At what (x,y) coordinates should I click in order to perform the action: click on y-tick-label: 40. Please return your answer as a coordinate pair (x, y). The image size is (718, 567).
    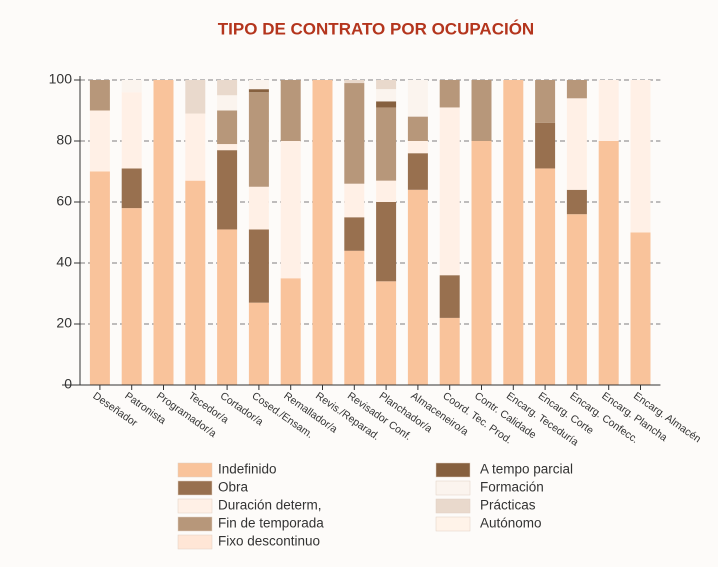
    Looking at the image, I should click on (64, 262).